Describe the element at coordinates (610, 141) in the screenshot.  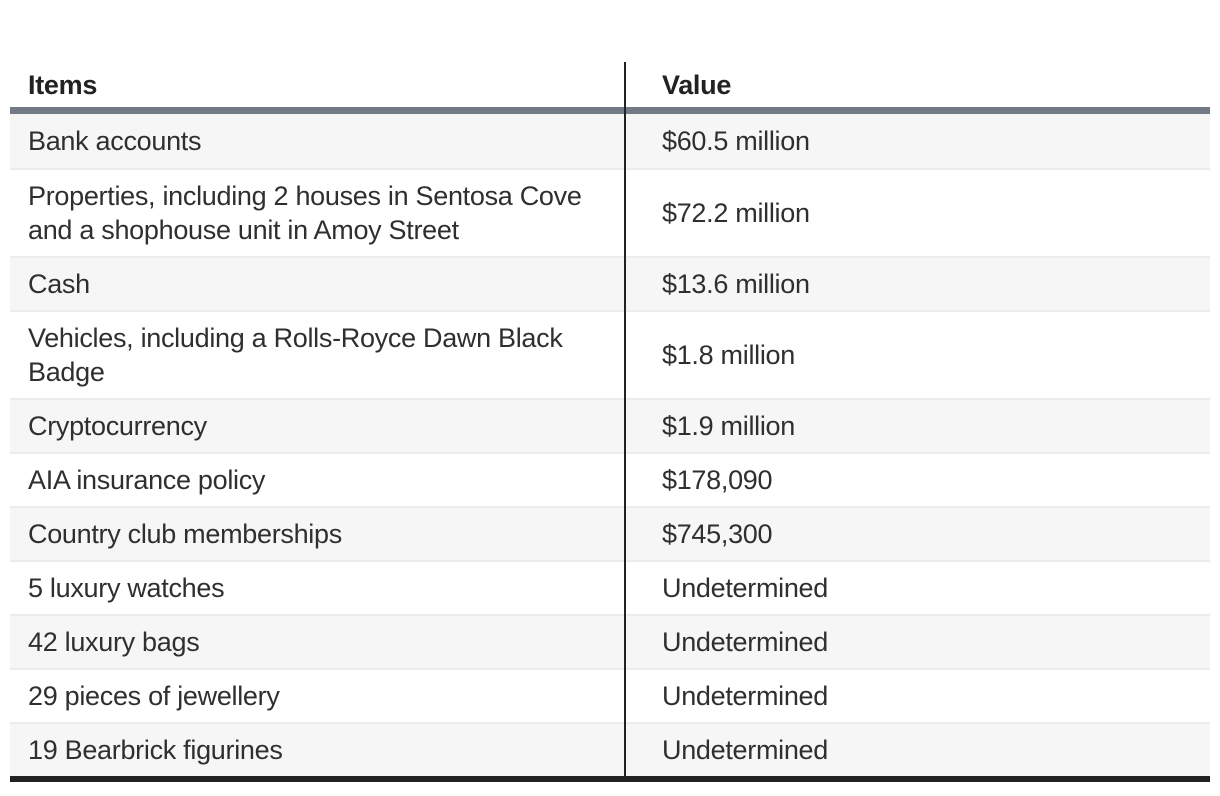
I see `table-row: Bank accounts $60.5 million` at that location.